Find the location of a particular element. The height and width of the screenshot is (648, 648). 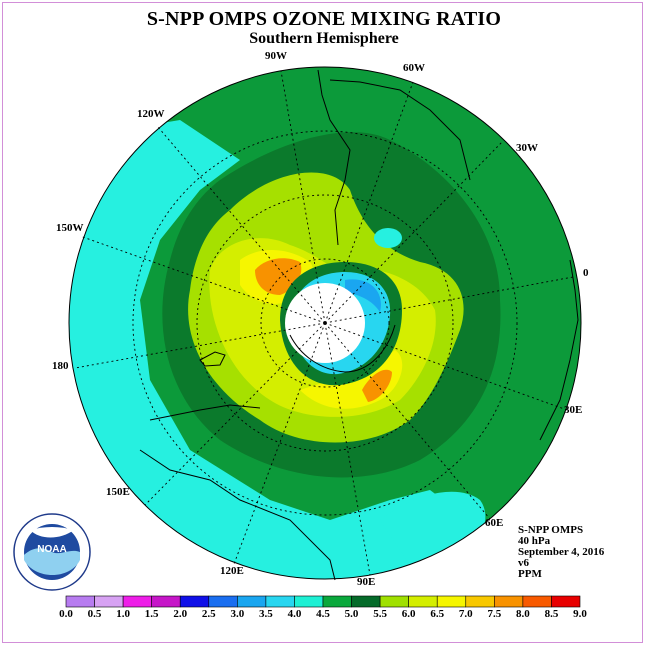

colorbar-tick-label: 3.0 is located at coordinates (237, 614).